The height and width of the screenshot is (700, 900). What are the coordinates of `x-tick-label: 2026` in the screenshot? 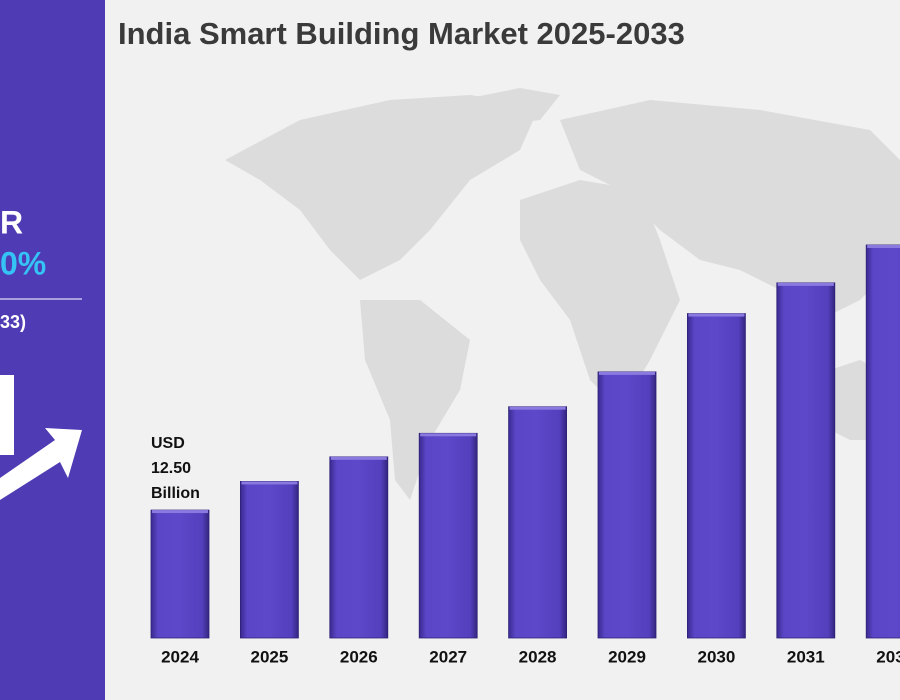 It's located at (359, 656).